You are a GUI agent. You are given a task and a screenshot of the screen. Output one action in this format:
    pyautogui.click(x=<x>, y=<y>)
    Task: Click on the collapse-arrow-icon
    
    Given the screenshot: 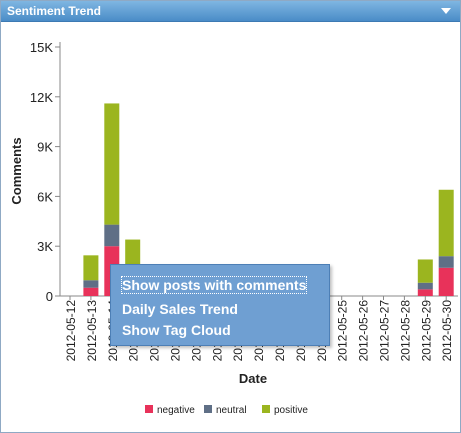 What is the action you would take?
    pyautogui.click(x=446, y=11)
    